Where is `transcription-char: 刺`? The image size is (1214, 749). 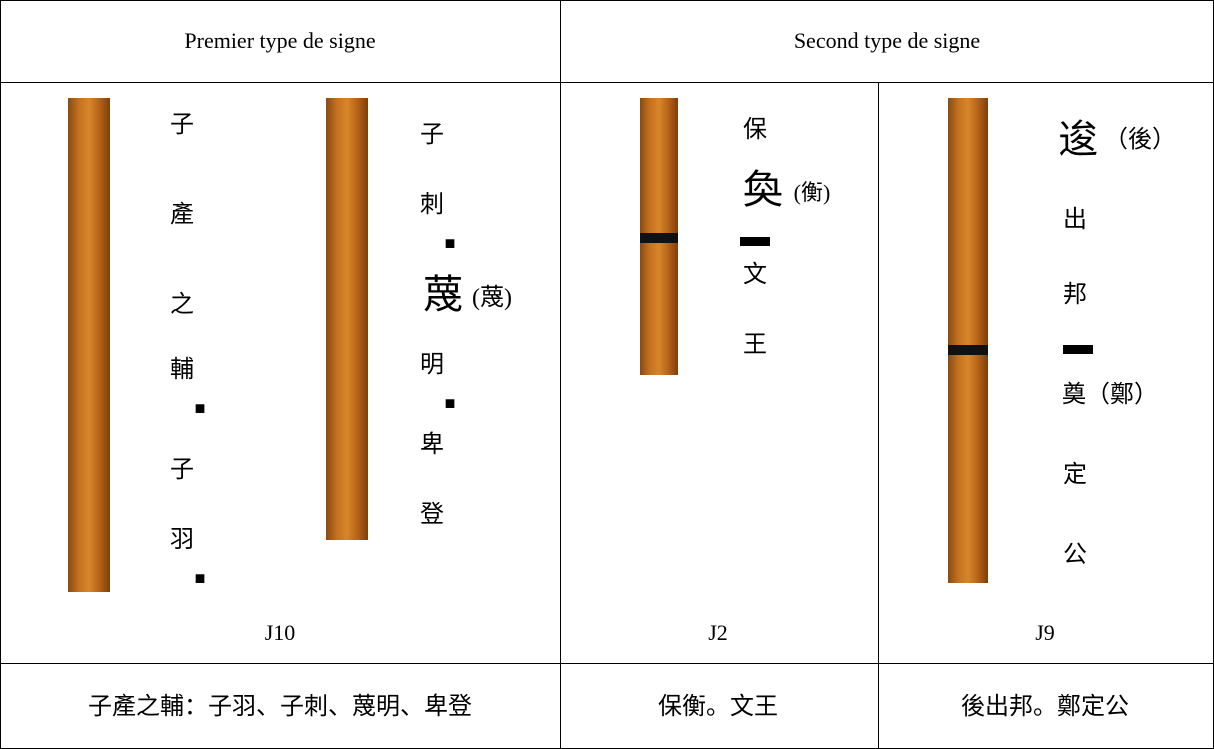 transcription-char: 刺 is located at coordinates (432, 205).